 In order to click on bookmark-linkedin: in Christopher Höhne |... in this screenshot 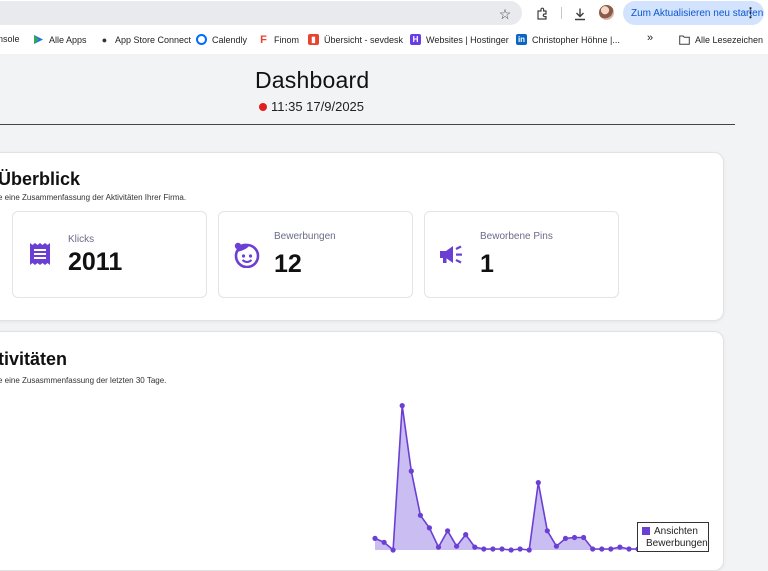, I will do `click(568, 39)`.